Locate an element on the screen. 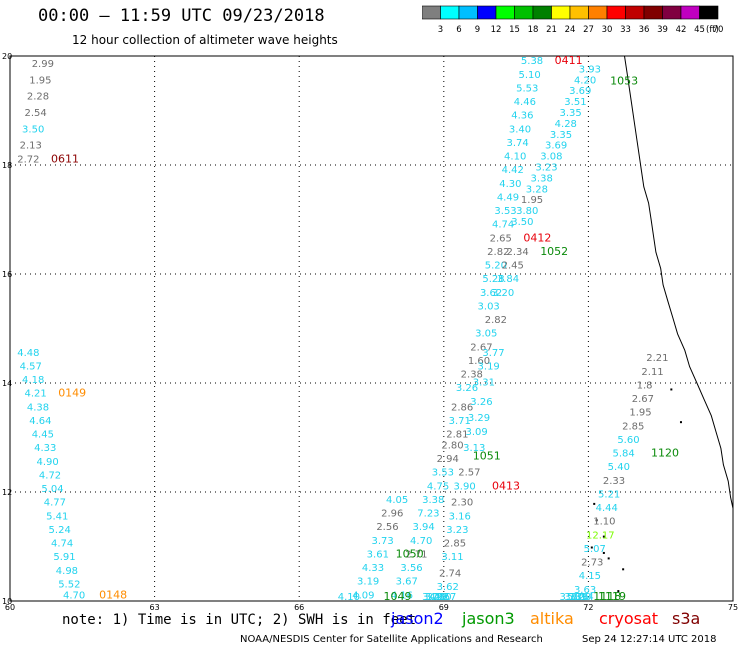  wave-height-label: 12.17 is located at coordinates (600, 535).